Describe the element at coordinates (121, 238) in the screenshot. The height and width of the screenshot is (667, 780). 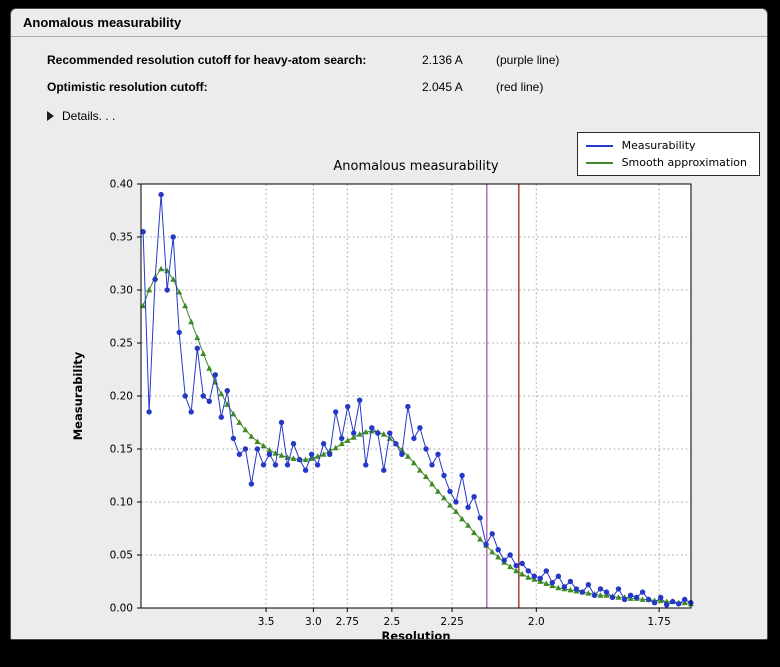
I see `svg-text: 0.35` at that location.